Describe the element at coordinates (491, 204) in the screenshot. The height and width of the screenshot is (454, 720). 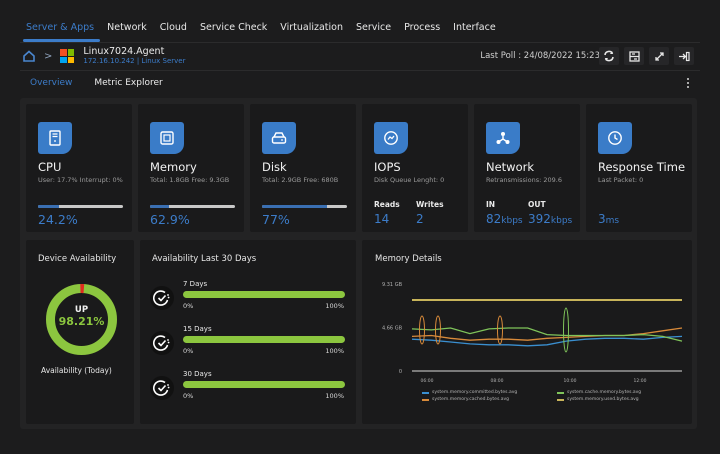
I see `in-label: IN` at that location.